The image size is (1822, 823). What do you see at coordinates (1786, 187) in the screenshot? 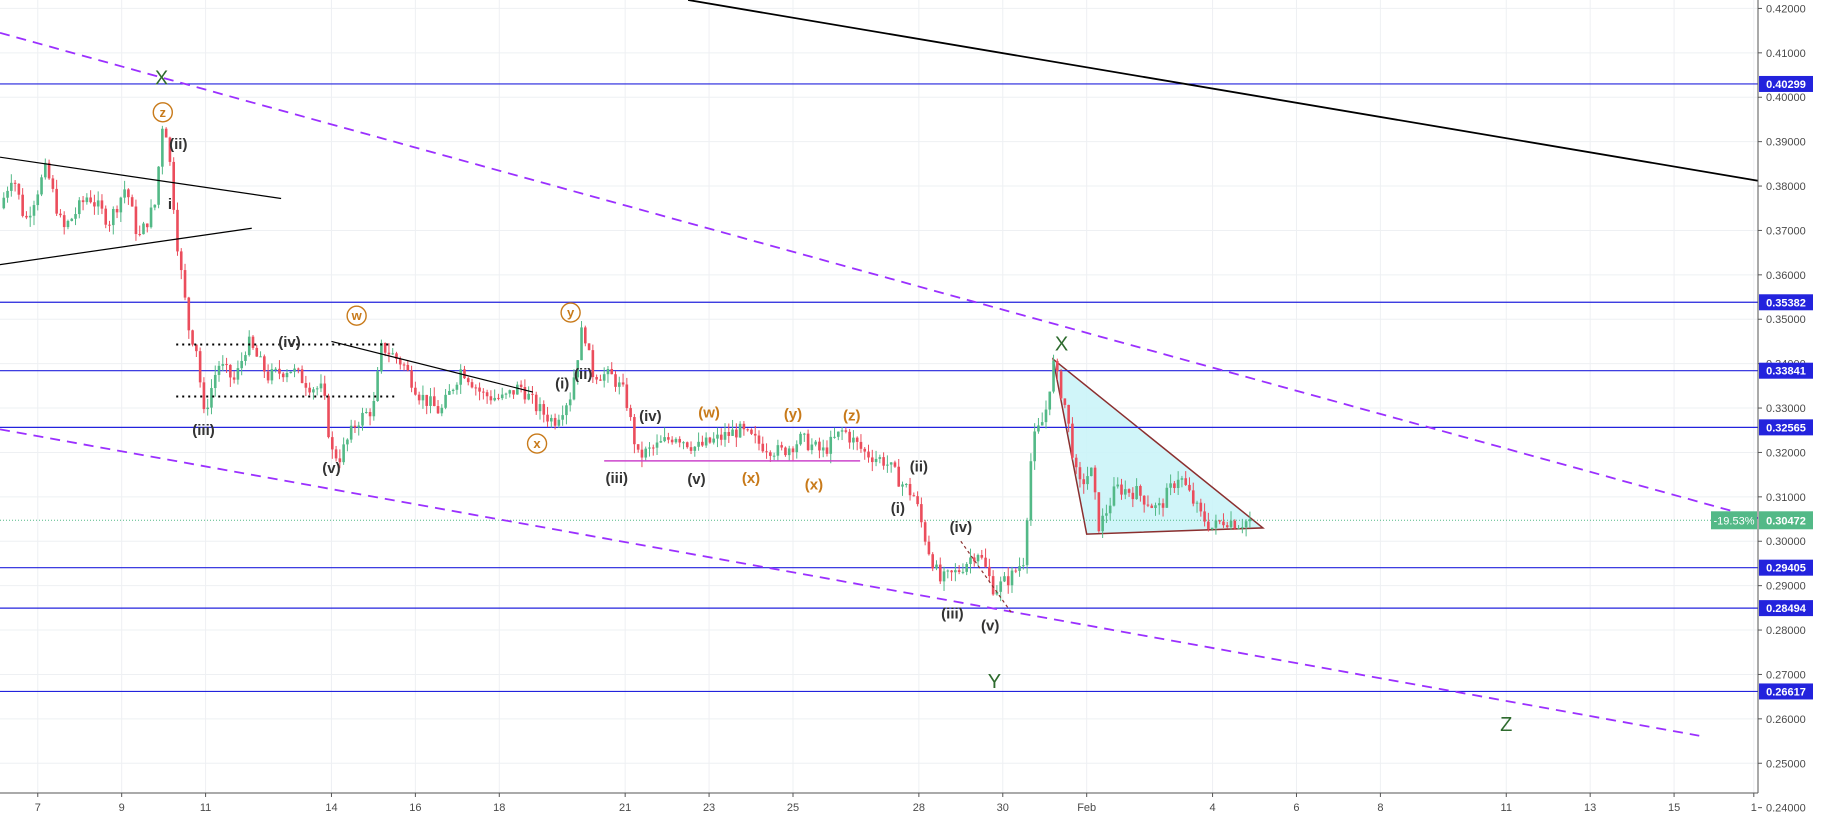
I see `y-tick-label: 0.38000` at bounding box center [1786, 187].